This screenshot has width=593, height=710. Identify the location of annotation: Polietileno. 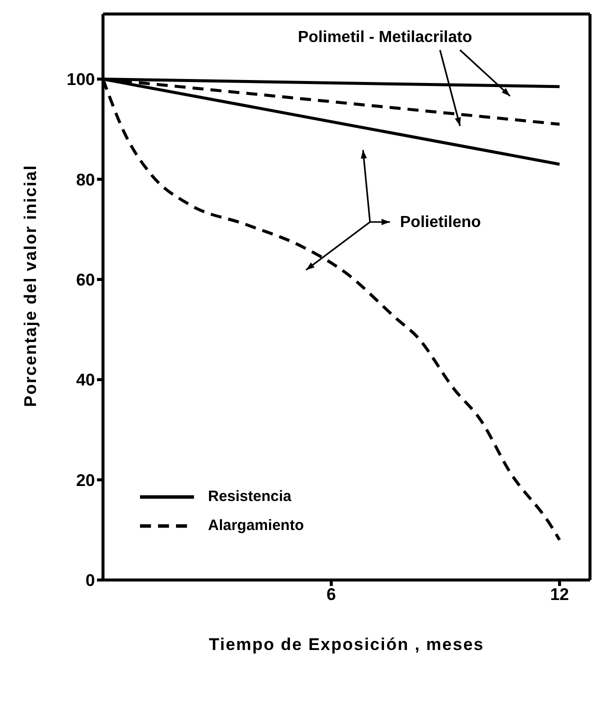
(441, 222).